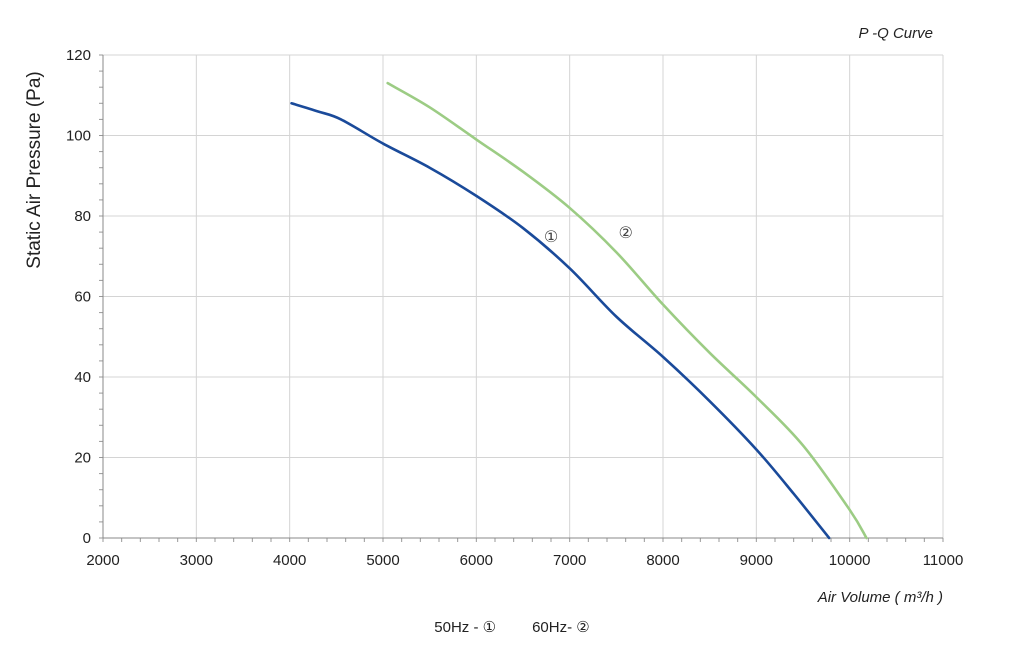 This screenshot has width=1024, height=666. I want to click on y-tick-label: 80, so click(82, 216).